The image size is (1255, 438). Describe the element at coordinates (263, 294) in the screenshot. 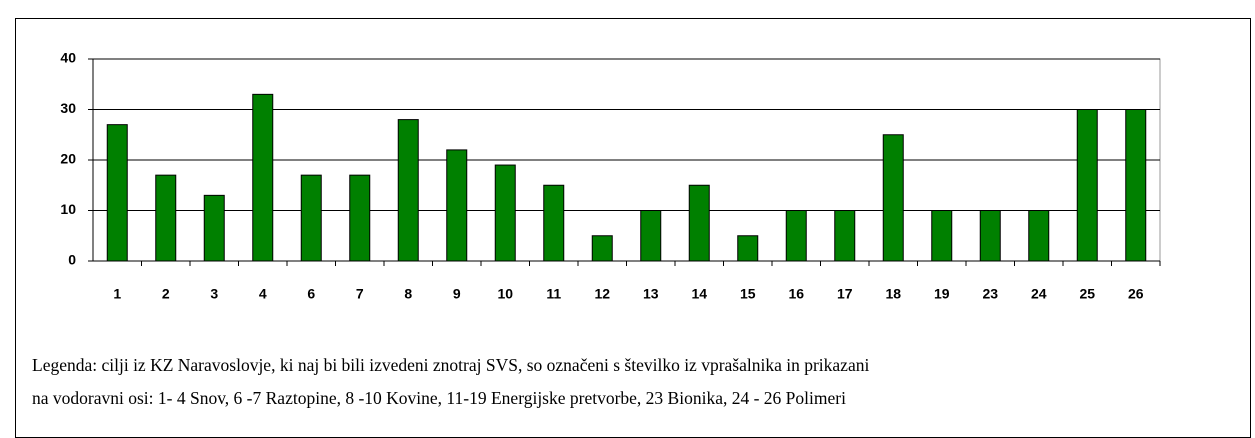

I see `x-tick-label: 4` at that location.